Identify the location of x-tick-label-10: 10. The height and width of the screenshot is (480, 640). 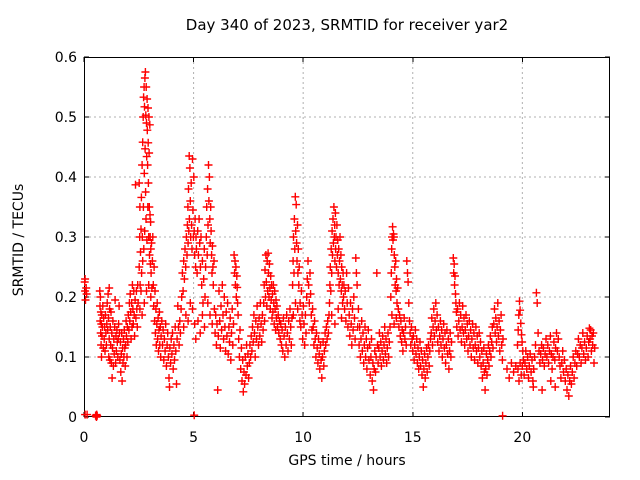
(303, 438).